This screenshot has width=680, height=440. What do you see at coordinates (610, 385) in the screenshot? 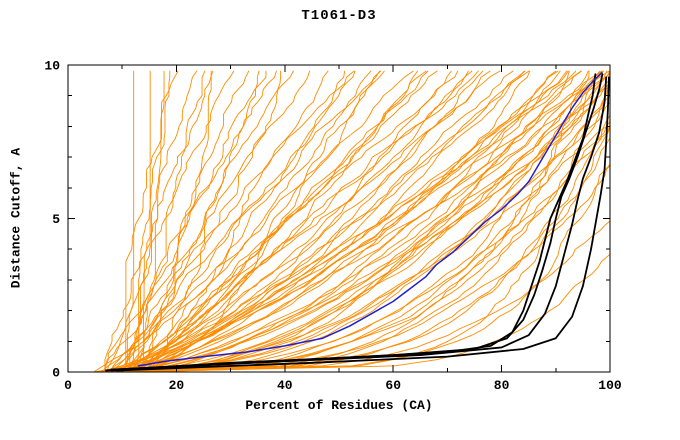
I see `svg-text: 100` at bounding box center [610, 385].